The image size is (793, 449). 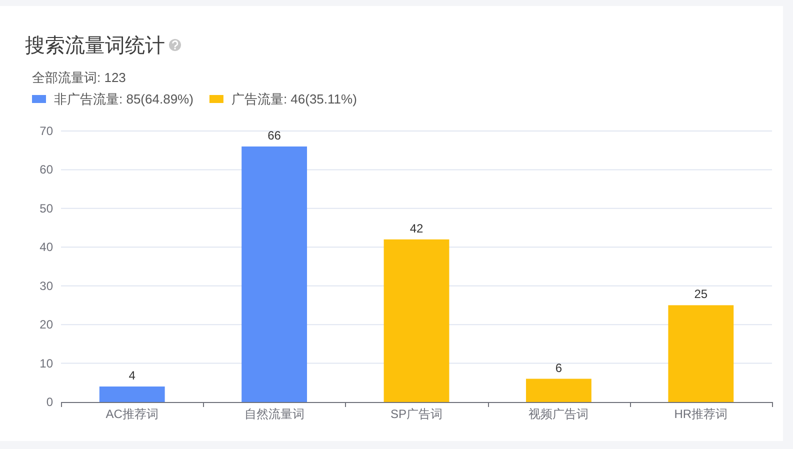 I want to click on y-tick-label: 0, so click(x=50, y=402).